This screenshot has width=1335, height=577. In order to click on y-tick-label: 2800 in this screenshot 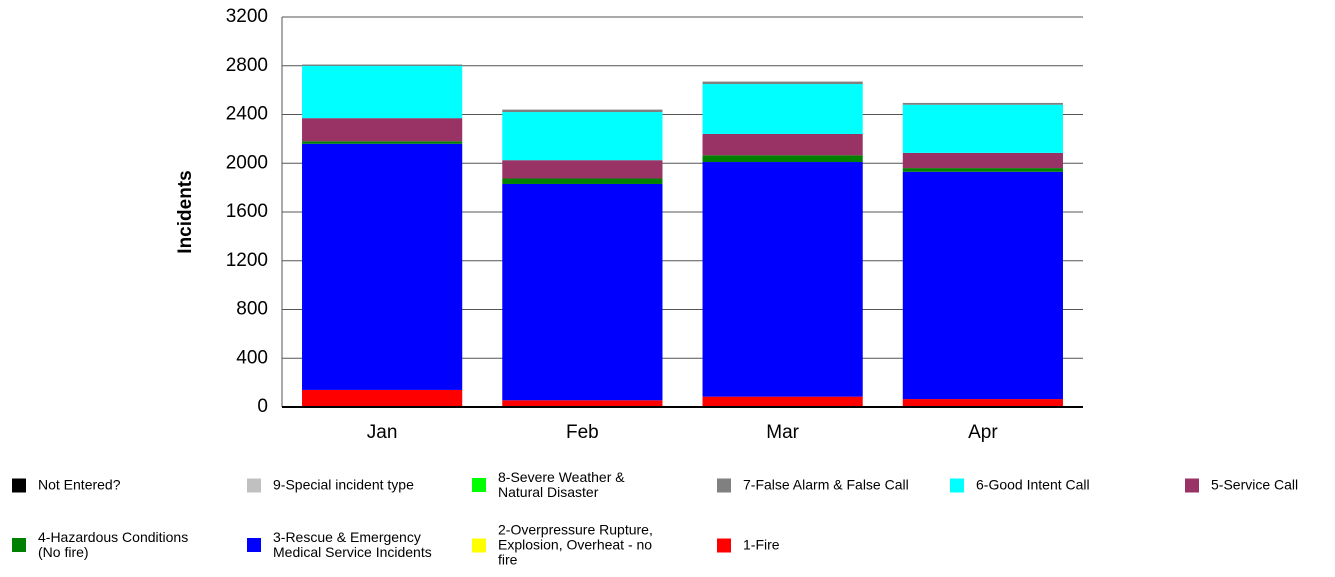, I will do `click(247, 65)`.